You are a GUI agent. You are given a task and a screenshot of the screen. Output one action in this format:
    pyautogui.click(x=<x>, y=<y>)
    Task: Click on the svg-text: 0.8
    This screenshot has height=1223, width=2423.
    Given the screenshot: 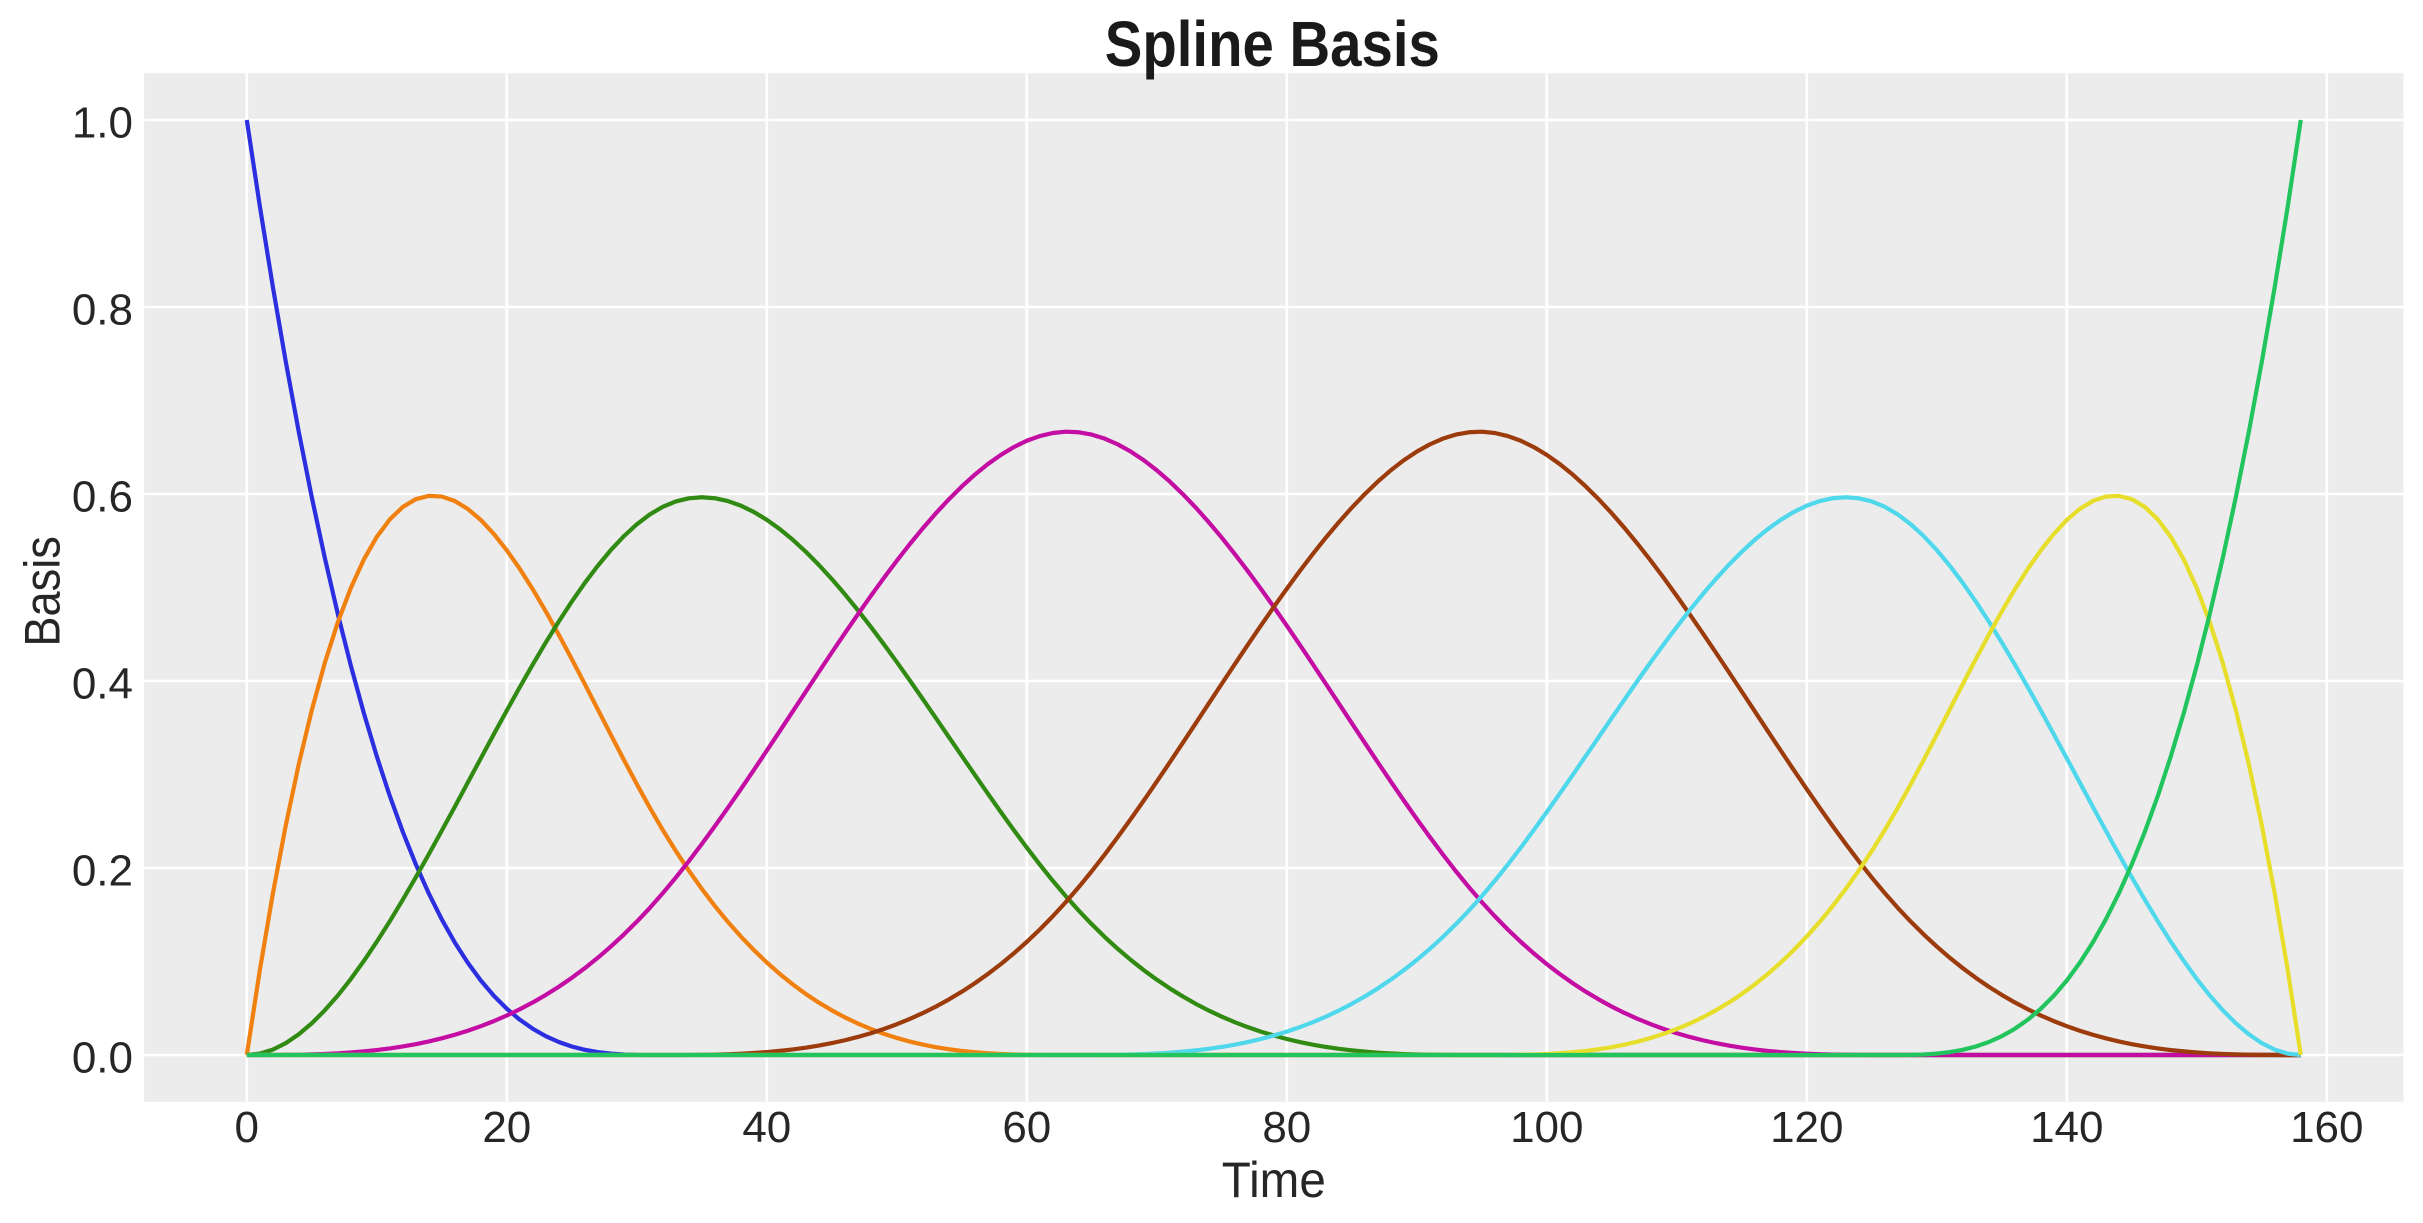 What is the action you would take?
    pyautogui.click(x=102, y=310)
    